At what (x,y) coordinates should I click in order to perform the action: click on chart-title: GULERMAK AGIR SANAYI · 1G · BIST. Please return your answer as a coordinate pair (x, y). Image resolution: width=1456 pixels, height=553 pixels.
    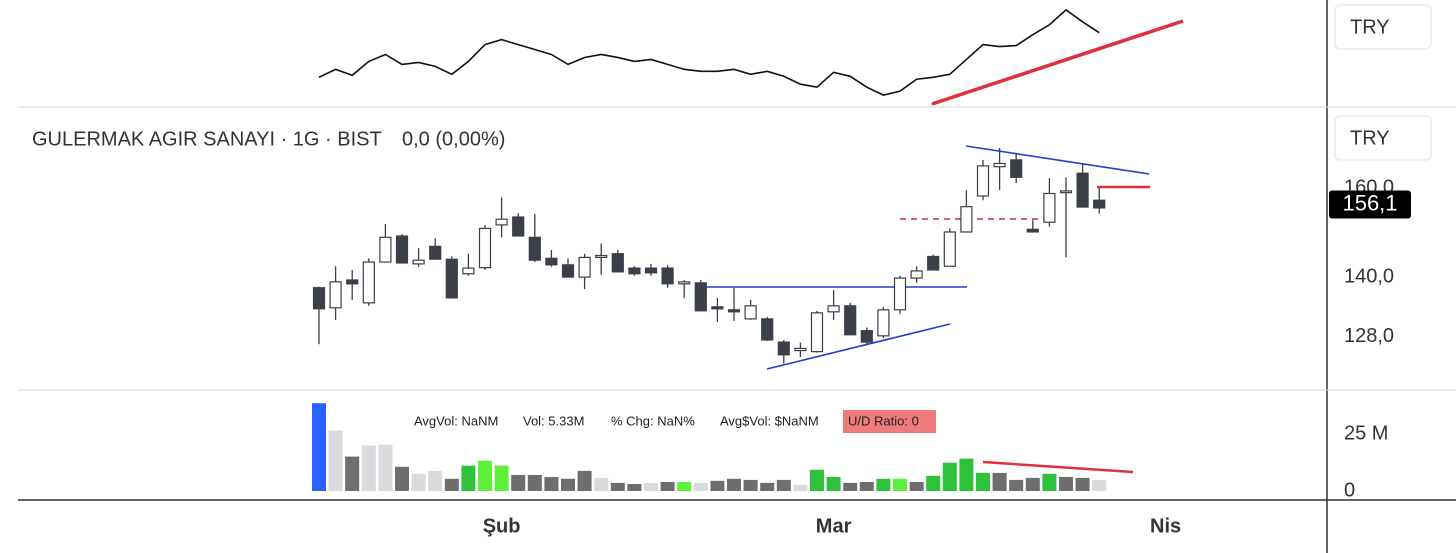
    Looking at the image, I should click on (207, 139).